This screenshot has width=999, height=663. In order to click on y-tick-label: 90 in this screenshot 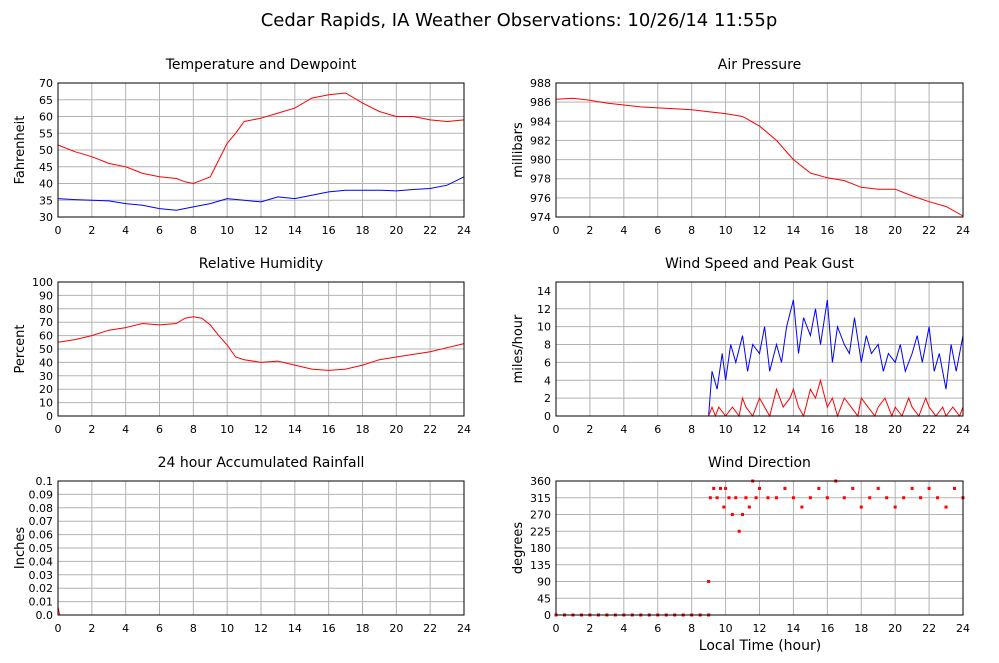, I will do `click(46, 295)`.